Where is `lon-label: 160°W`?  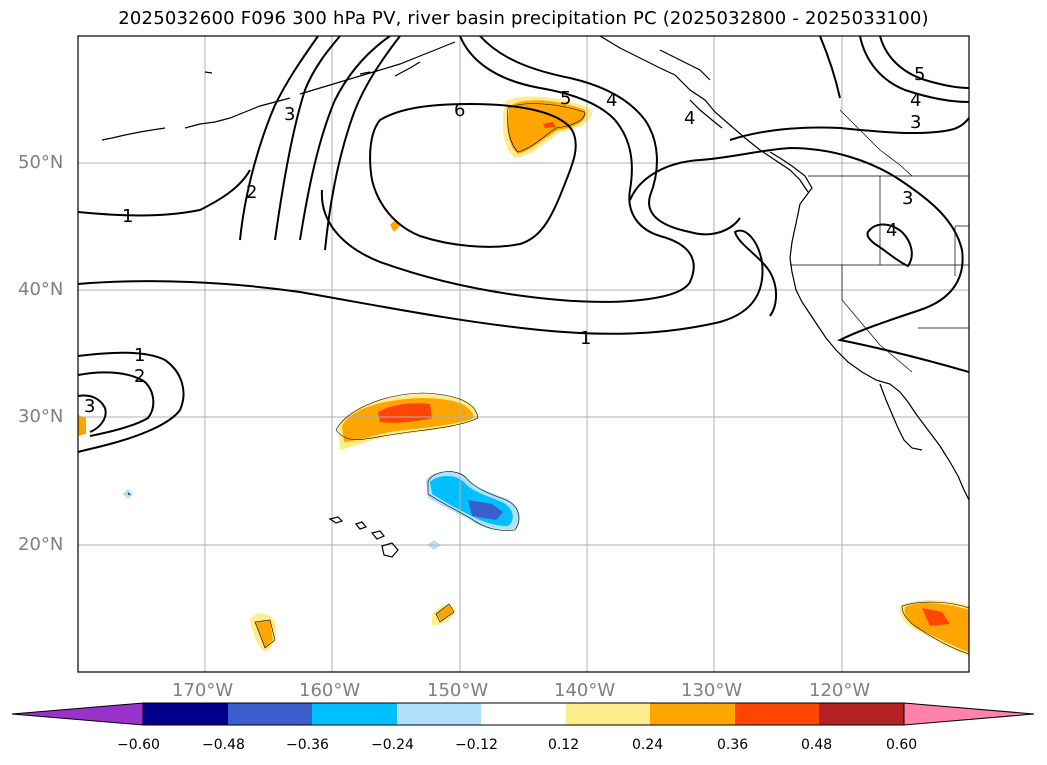
lon-label: 160°W is located at coordinates (330, 690).